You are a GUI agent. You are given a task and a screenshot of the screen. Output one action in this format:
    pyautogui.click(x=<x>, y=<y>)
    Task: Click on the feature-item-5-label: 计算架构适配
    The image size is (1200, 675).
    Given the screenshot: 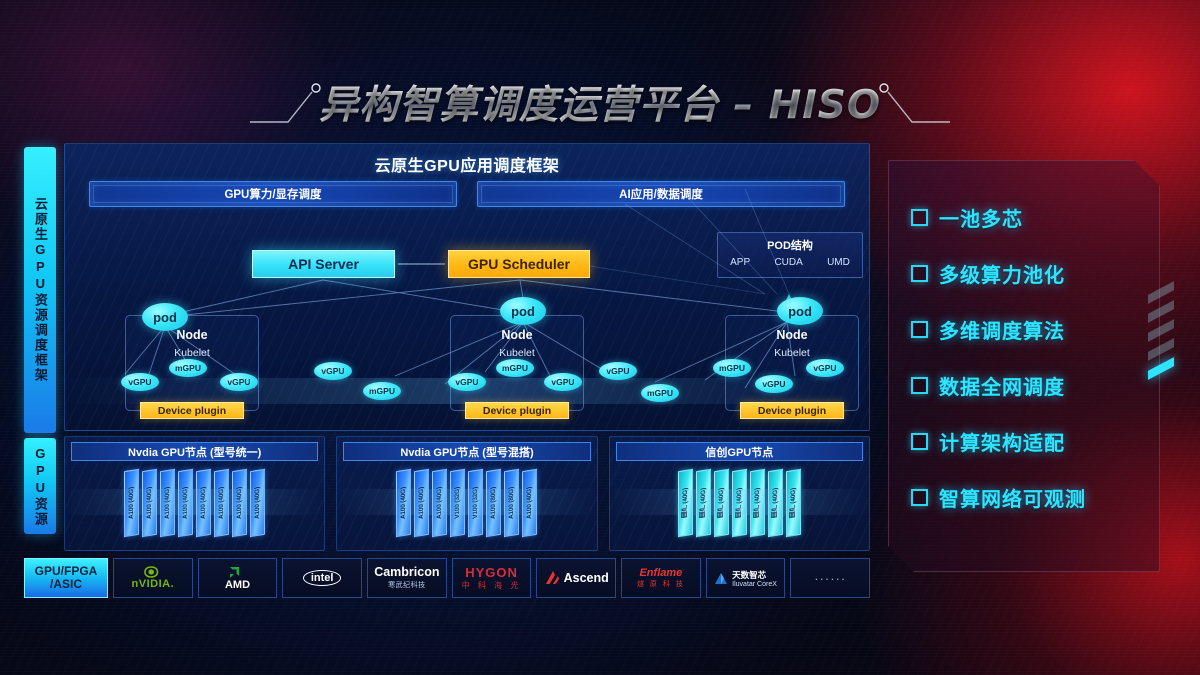 What is the action you would take?
    pyautogui.click(x=1002, y=443)
    